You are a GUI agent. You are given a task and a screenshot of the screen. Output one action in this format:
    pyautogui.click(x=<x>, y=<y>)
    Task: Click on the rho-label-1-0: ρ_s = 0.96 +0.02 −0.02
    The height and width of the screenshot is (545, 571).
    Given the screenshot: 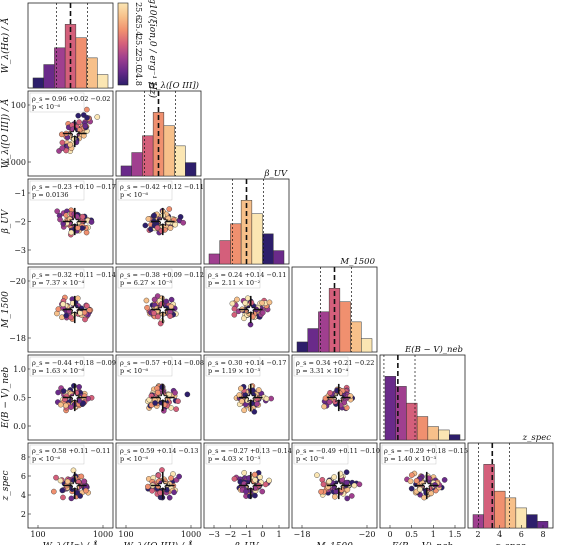 What is the action you would take?
    pyautogui.click(x=71, y=99)
    